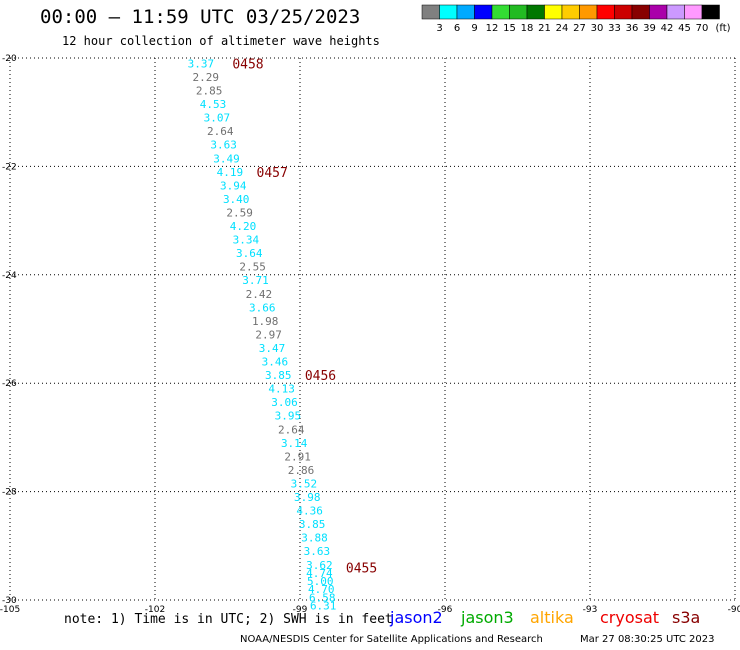  Describe the element at coordinates (509, 28) in the screenshot. I see `legend-level-label: 15` at that location.